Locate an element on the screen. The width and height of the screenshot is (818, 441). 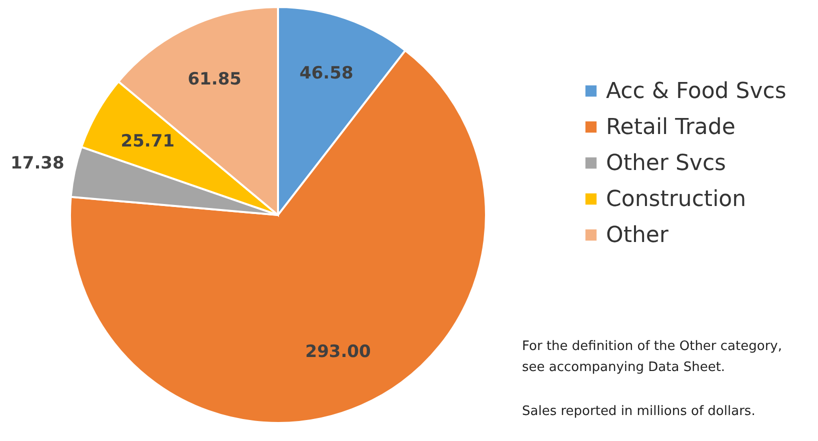
data-label: 25.71 is located at coordinates (147, 141).